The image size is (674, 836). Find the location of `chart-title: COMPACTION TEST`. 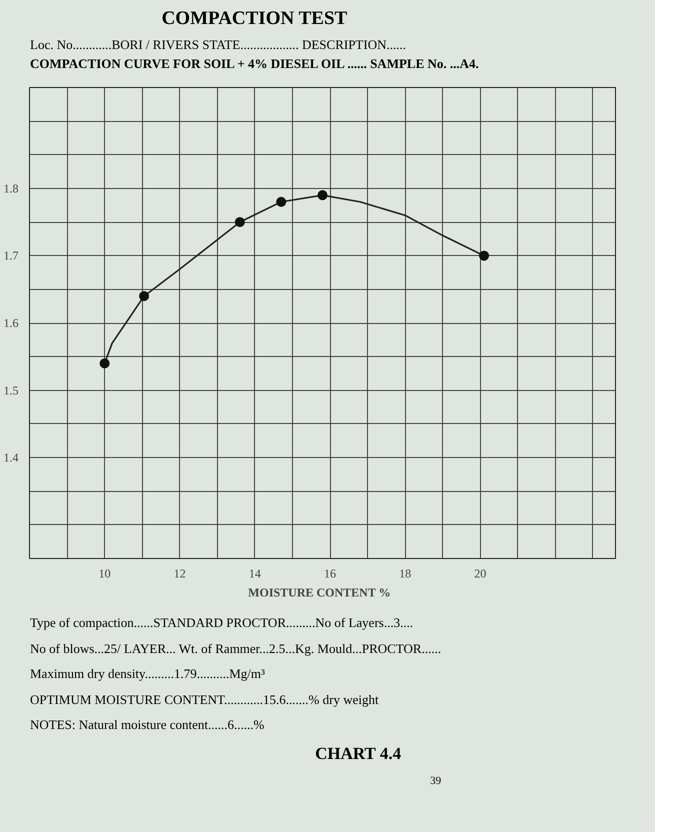

chart-title: COMPACTION TEST is located at coordinates (254, 19).